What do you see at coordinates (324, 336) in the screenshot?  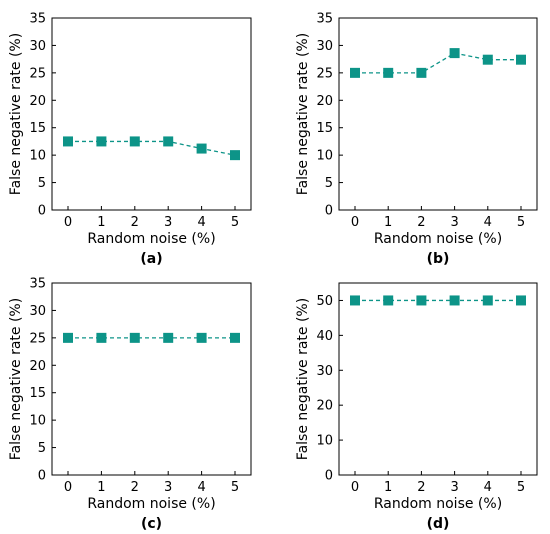 I see `y-tick-label: 40` at bounding box center [324, 336].